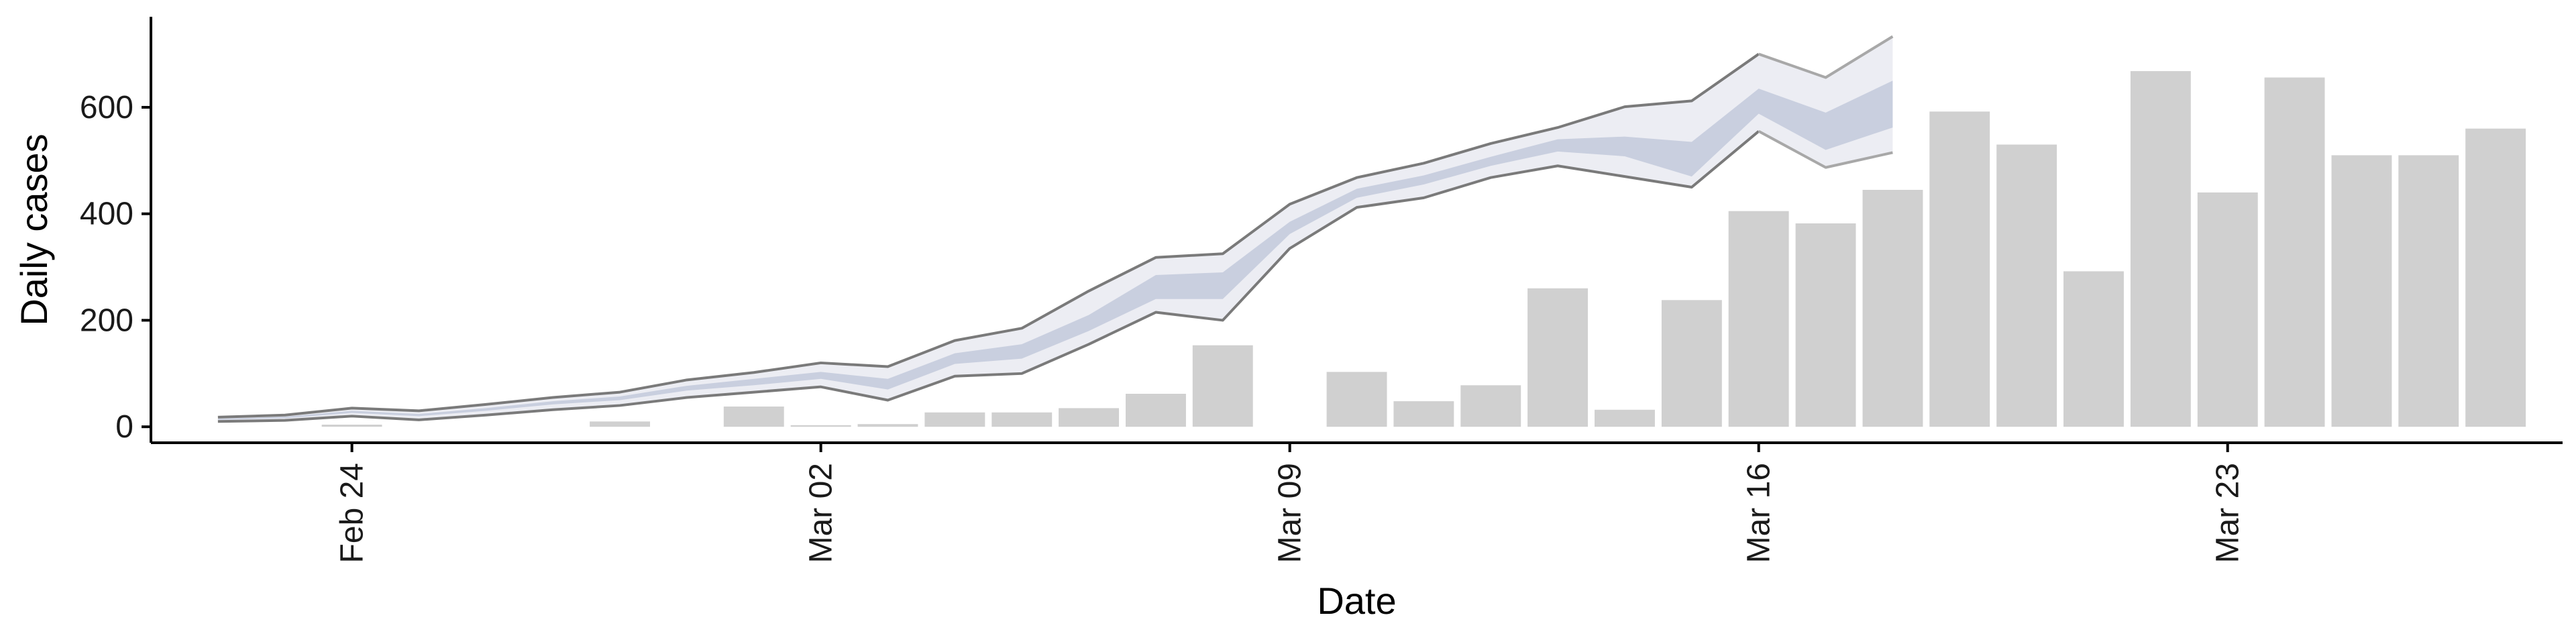 The width and height of the screenshot is (2576, 644). Describe the element at coordinates (2228, 513) in the screenshot. I see `x-tick-label-2020-03-23: Mar 23` at that location.